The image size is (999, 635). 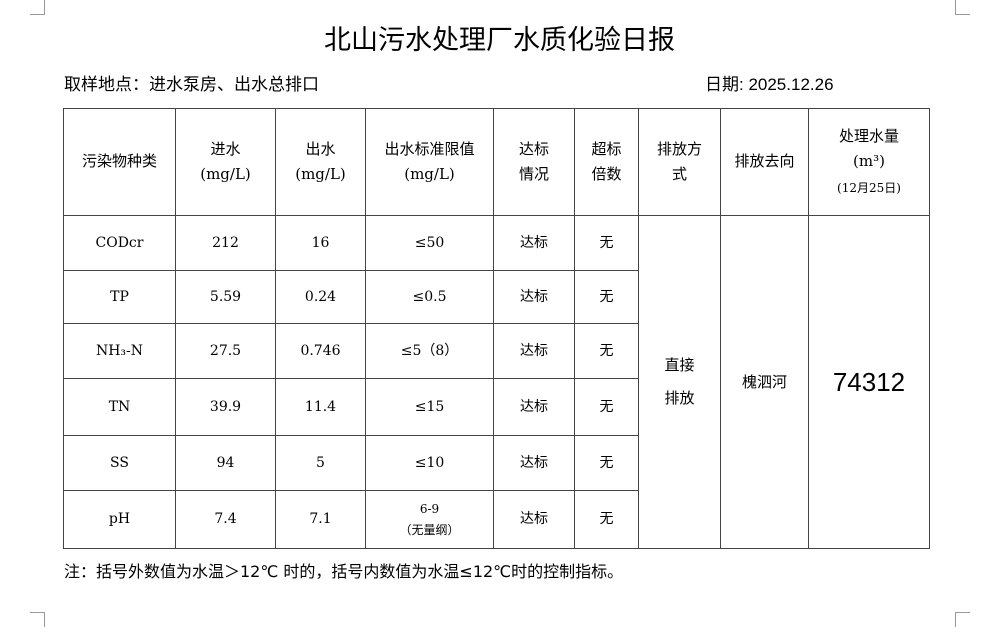 I want to click on header-method: 排放方式, so click(x=679, y=162).